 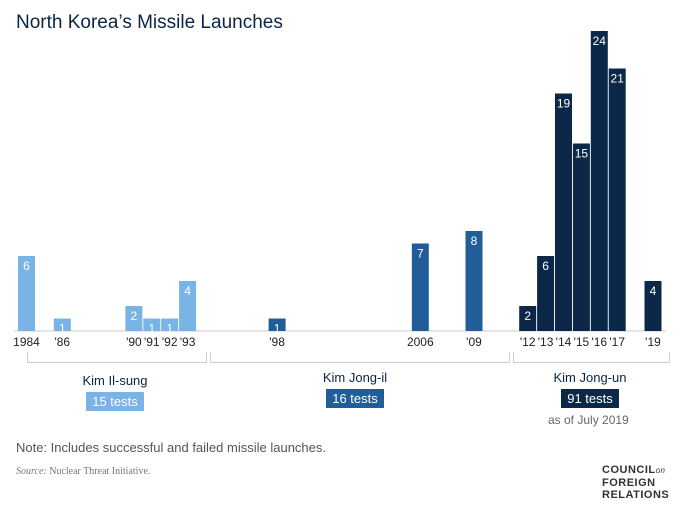 I want to click on bracket-kim-jong-il, so click(x=360, y=357).